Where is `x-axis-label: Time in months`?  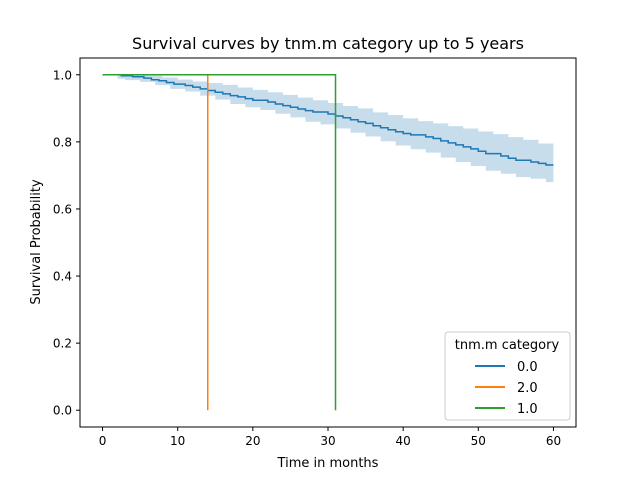
x-axis-label: Time in months is located at coordinates (328, 463).